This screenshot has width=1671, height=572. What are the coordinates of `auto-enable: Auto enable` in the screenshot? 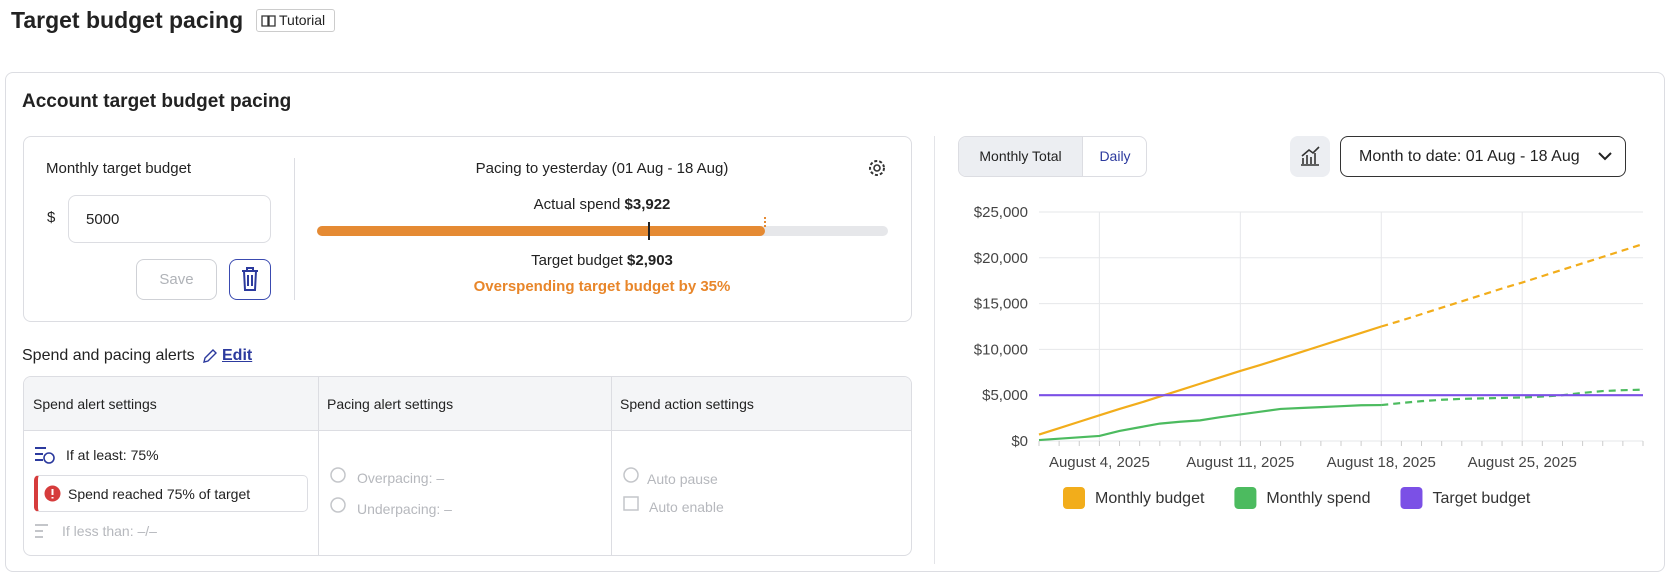 It's located at (686, 507).